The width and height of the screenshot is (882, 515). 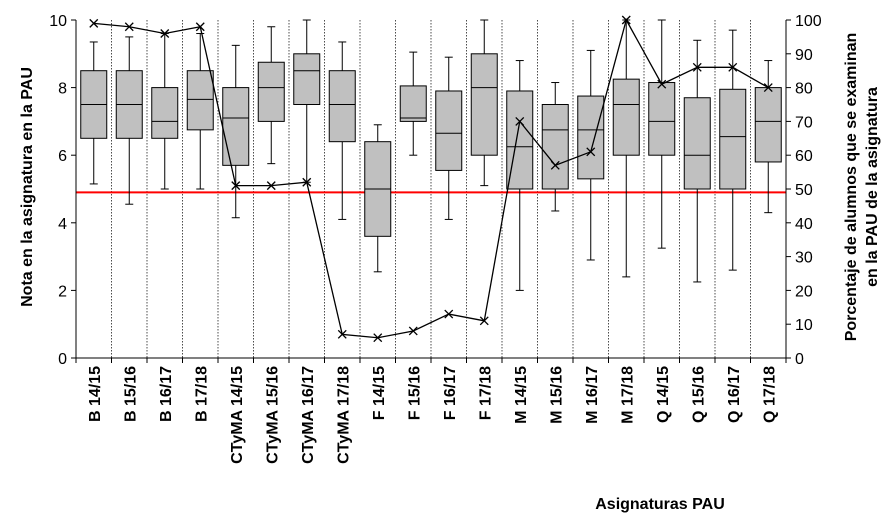 I want to click on category-label: B 16/17, so click(x=166, y=394).